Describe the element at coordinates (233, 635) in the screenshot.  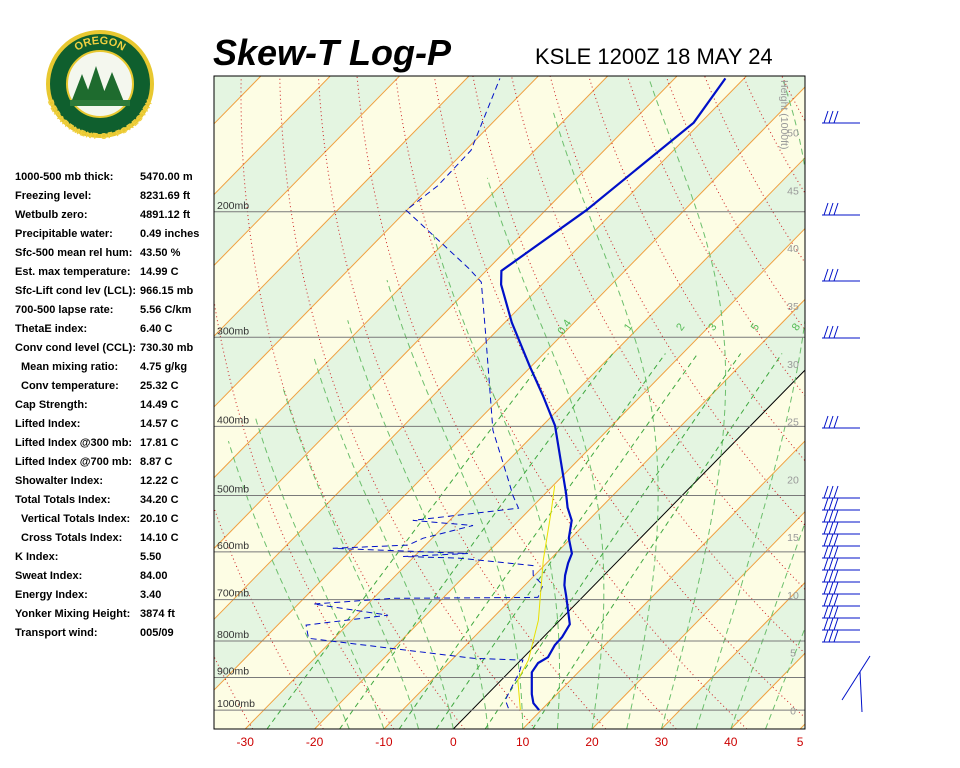
I see `pressure-label: 800mb` at that location.